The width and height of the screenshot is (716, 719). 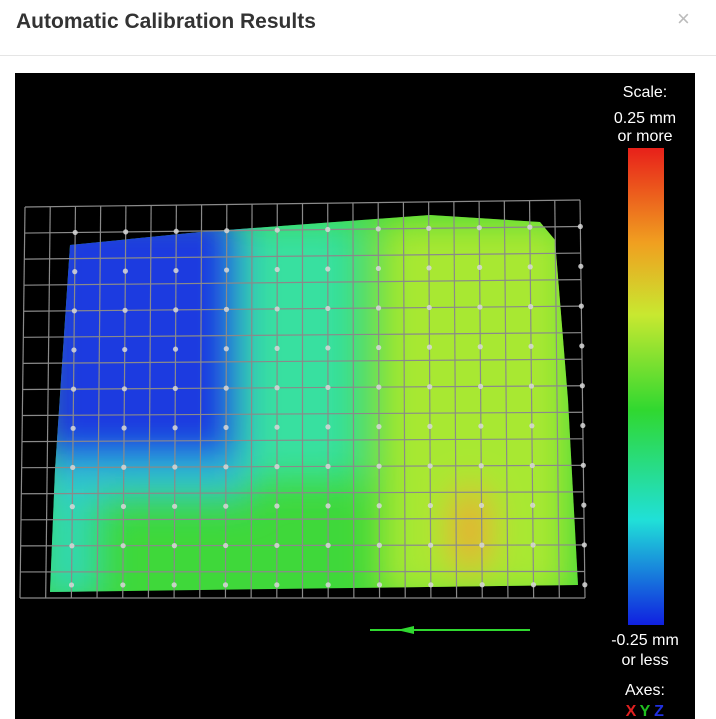 I want to click on axis-arrow-head, so click(x=405, y=630).